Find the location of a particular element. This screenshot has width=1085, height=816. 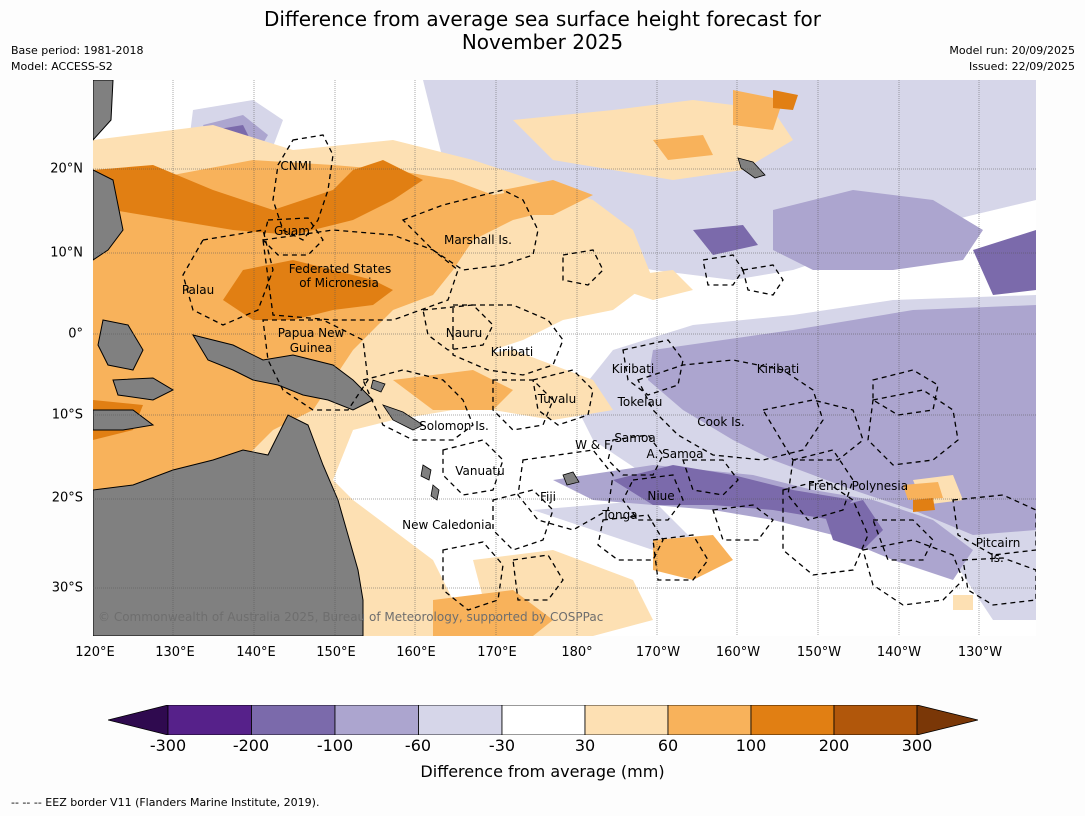

lat-tick: 0° is located at coordinates (75, 334).